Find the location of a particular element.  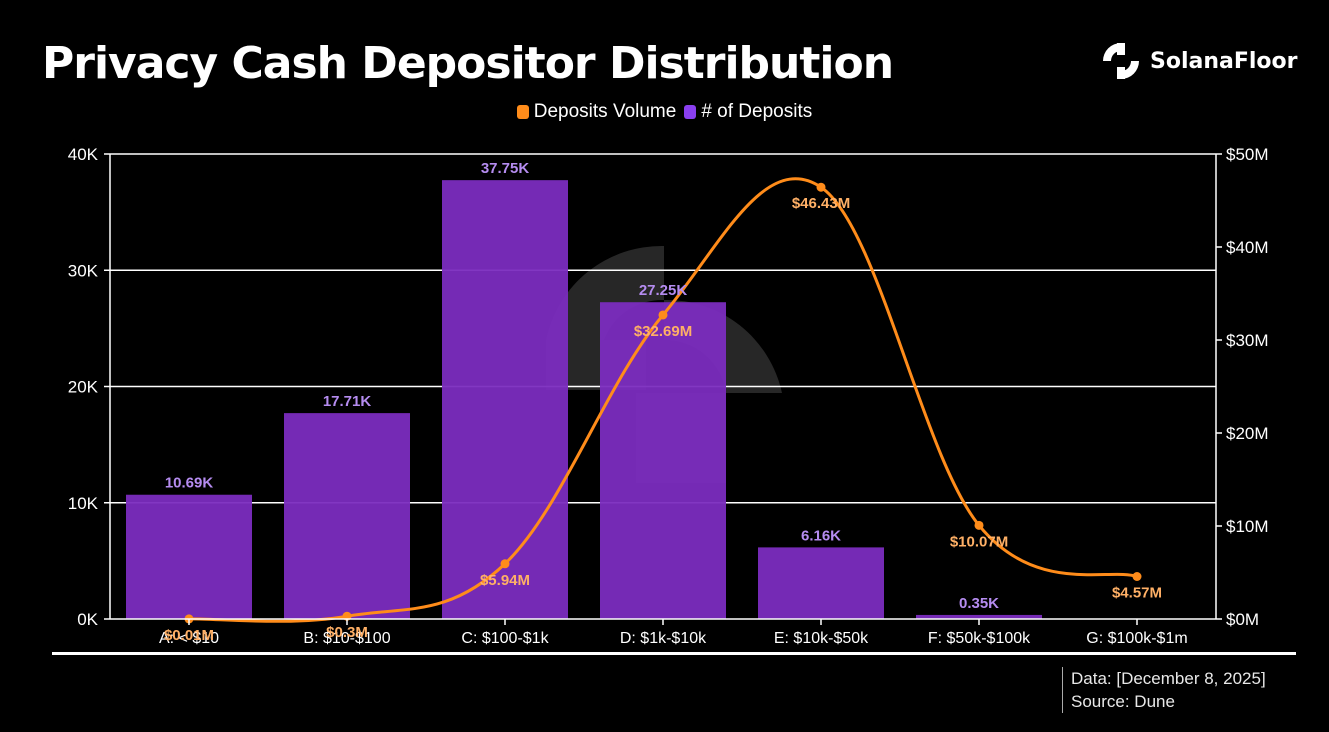

bar-data-label: 0.35K is located at coordinates (979, 603).